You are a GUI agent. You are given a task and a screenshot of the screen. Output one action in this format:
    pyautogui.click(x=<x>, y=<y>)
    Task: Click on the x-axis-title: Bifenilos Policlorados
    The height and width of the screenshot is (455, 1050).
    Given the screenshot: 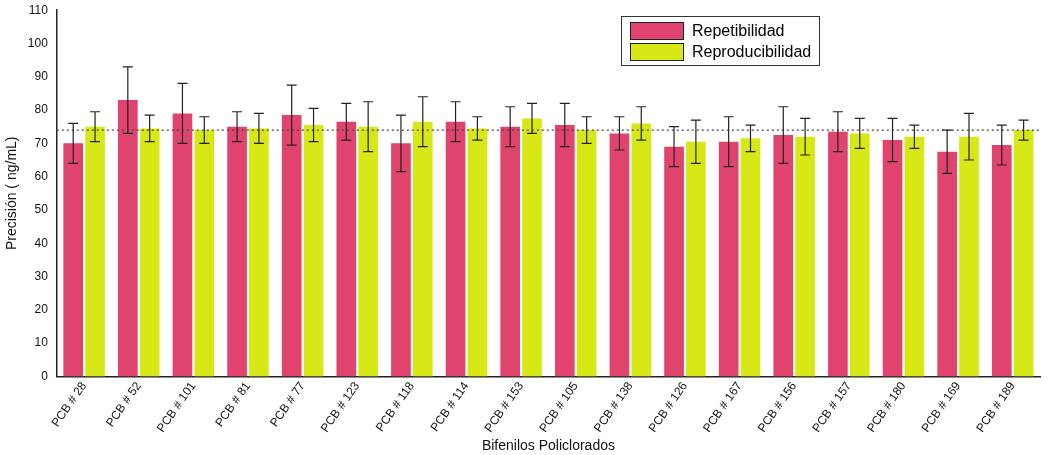 What is the action you would take?
    pyautogui.click(x=548, y=445)
    